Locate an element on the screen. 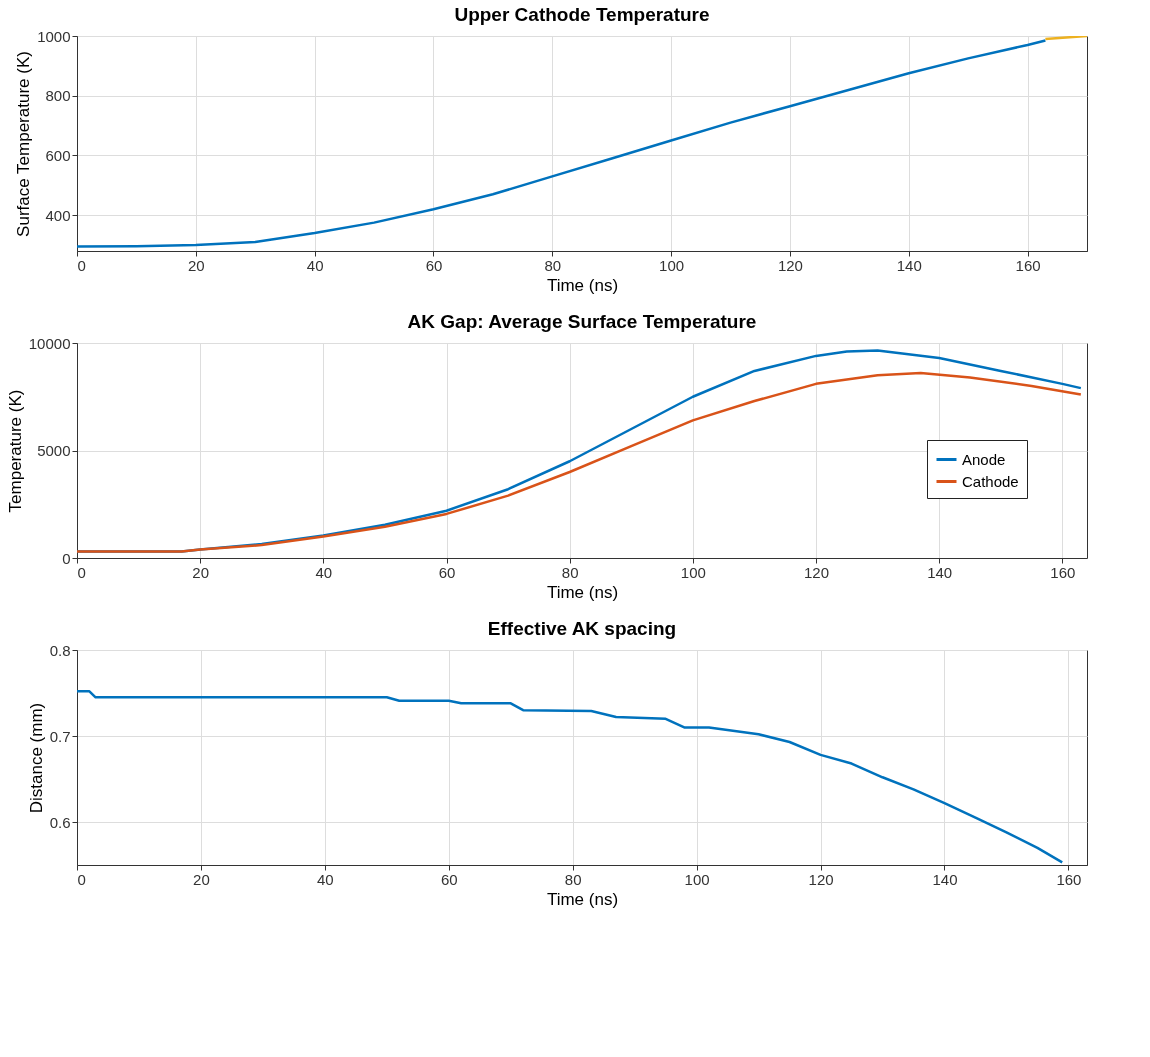 This screenshot has width=1150, height=1057. y-tick-label: 0.7 is located at coordinates (60, 736).